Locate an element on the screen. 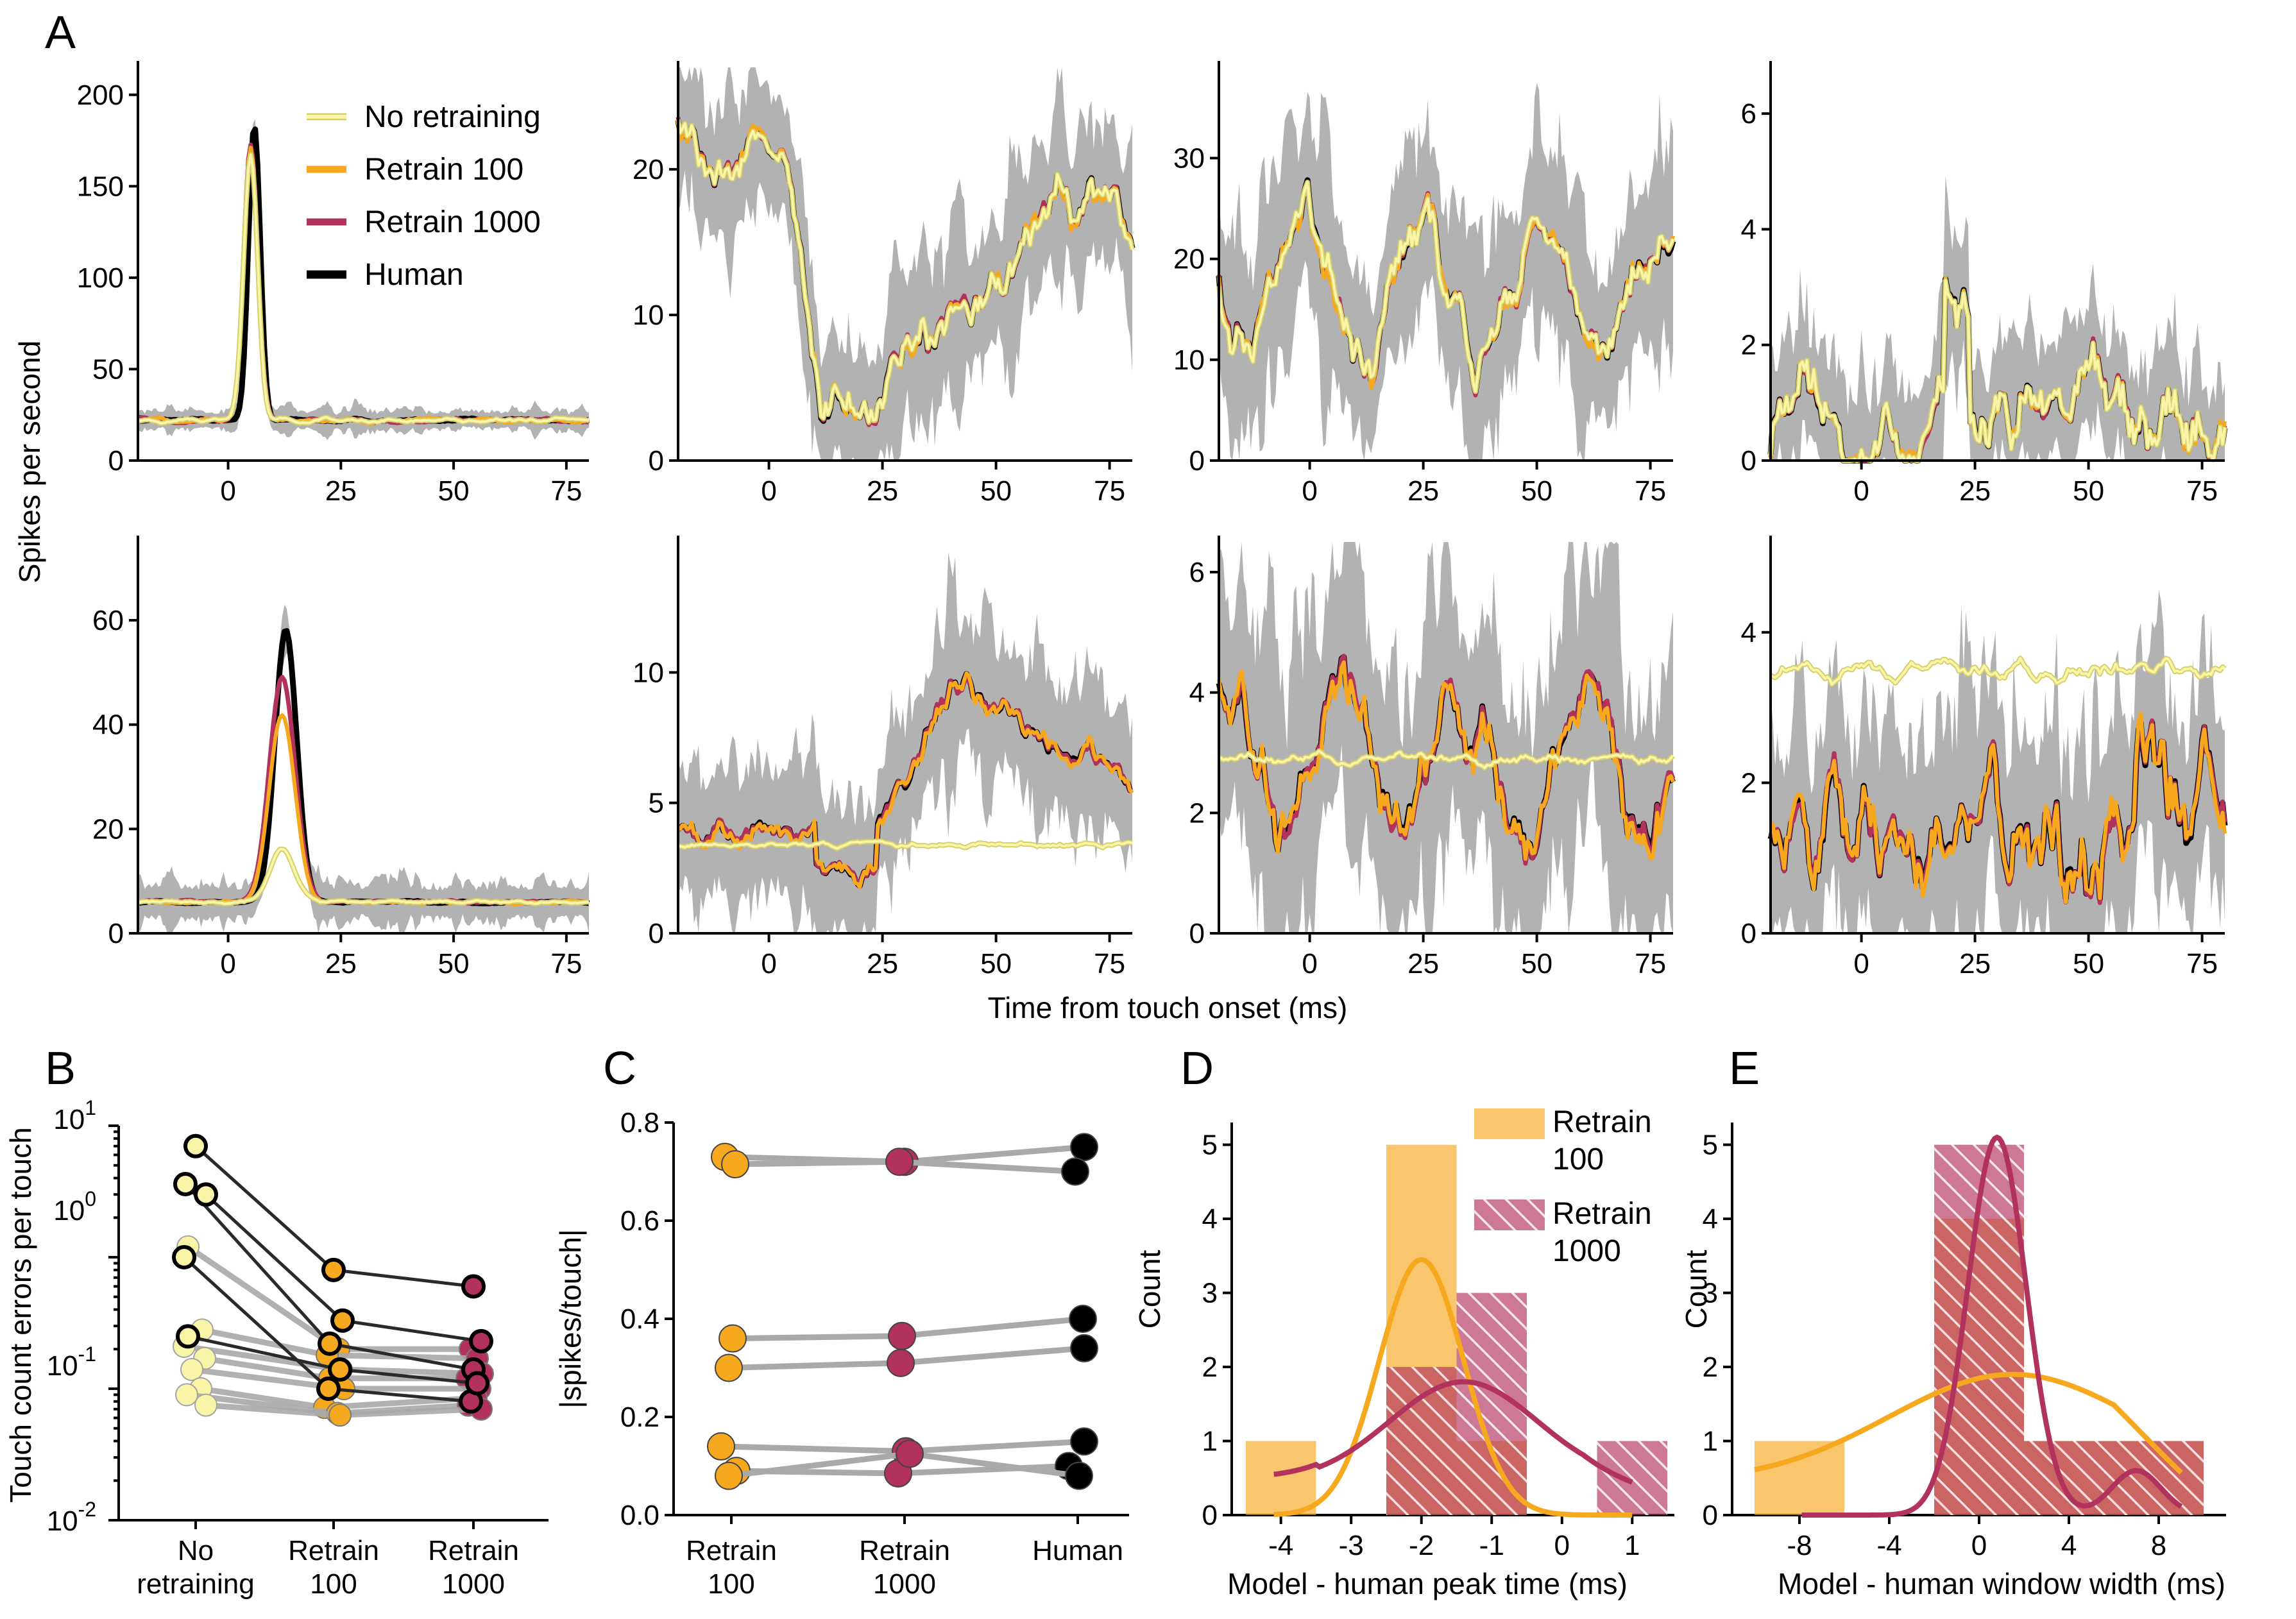  series-line-human is located at coordinates (364, 767).